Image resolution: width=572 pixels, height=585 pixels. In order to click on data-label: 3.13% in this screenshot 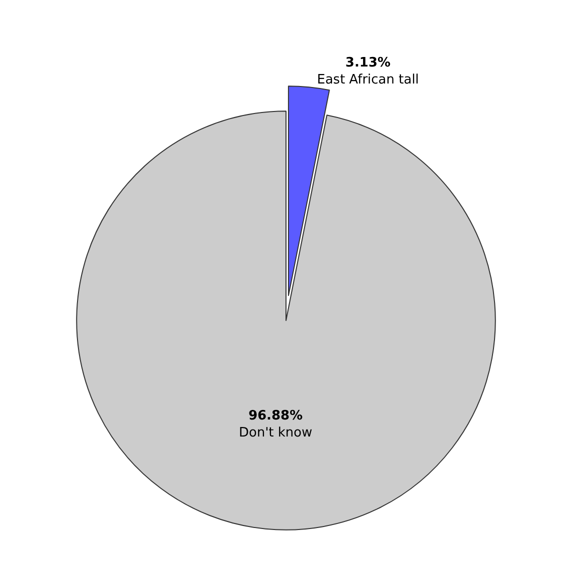, I will do `click(368, 62)`.